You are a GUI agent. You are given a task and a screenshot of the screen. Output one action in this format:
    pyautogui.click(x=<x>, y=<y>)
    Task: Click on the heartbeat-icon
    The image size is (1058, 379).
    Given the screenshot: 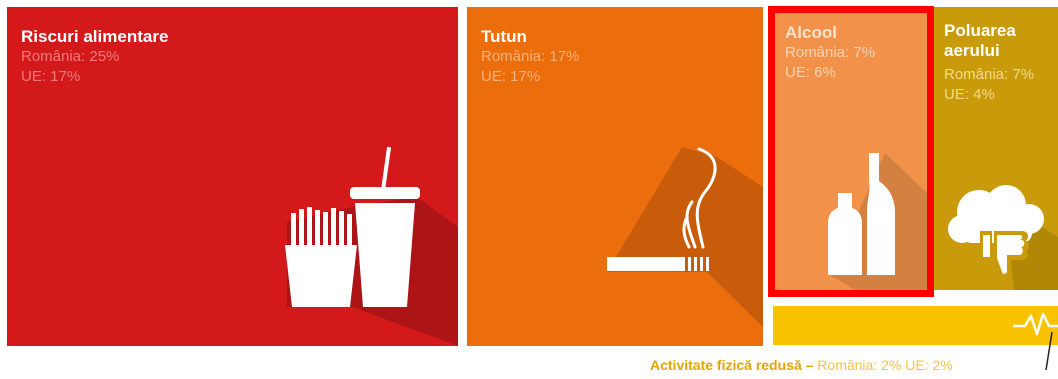 What is the action you would take?
    pyautogui.click(x=1035, y=324)
    